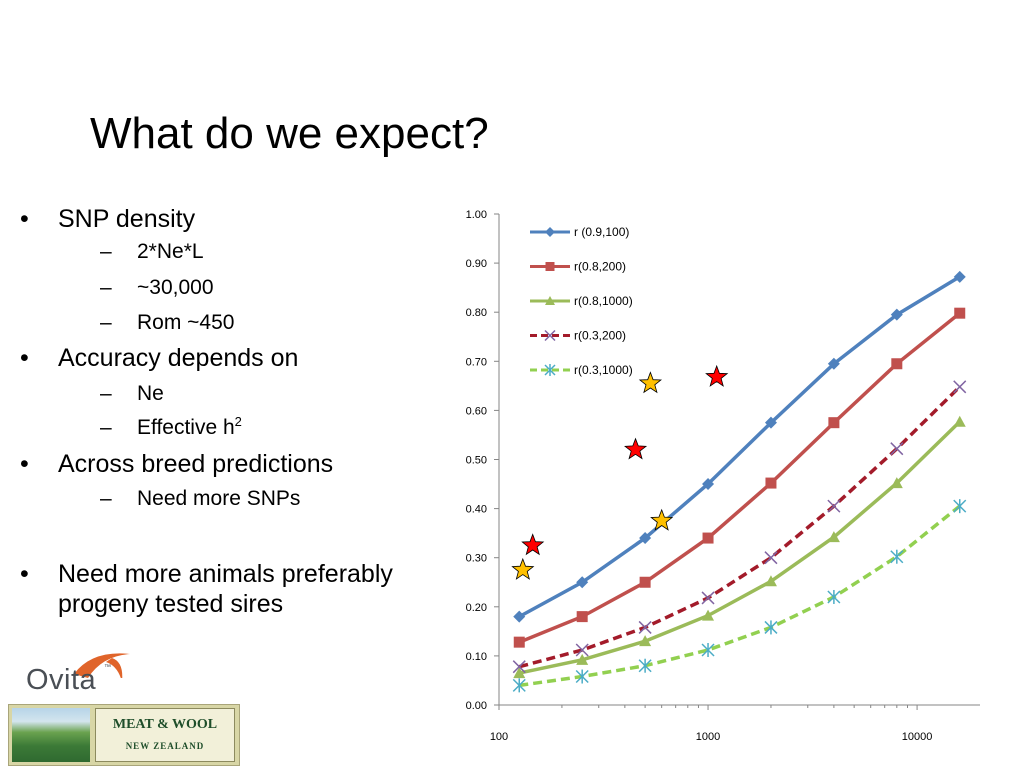  Describe the element at coordinates (186, 322) in the screenshot. I see `sub-bullet-text: Rom ~450` at that location.